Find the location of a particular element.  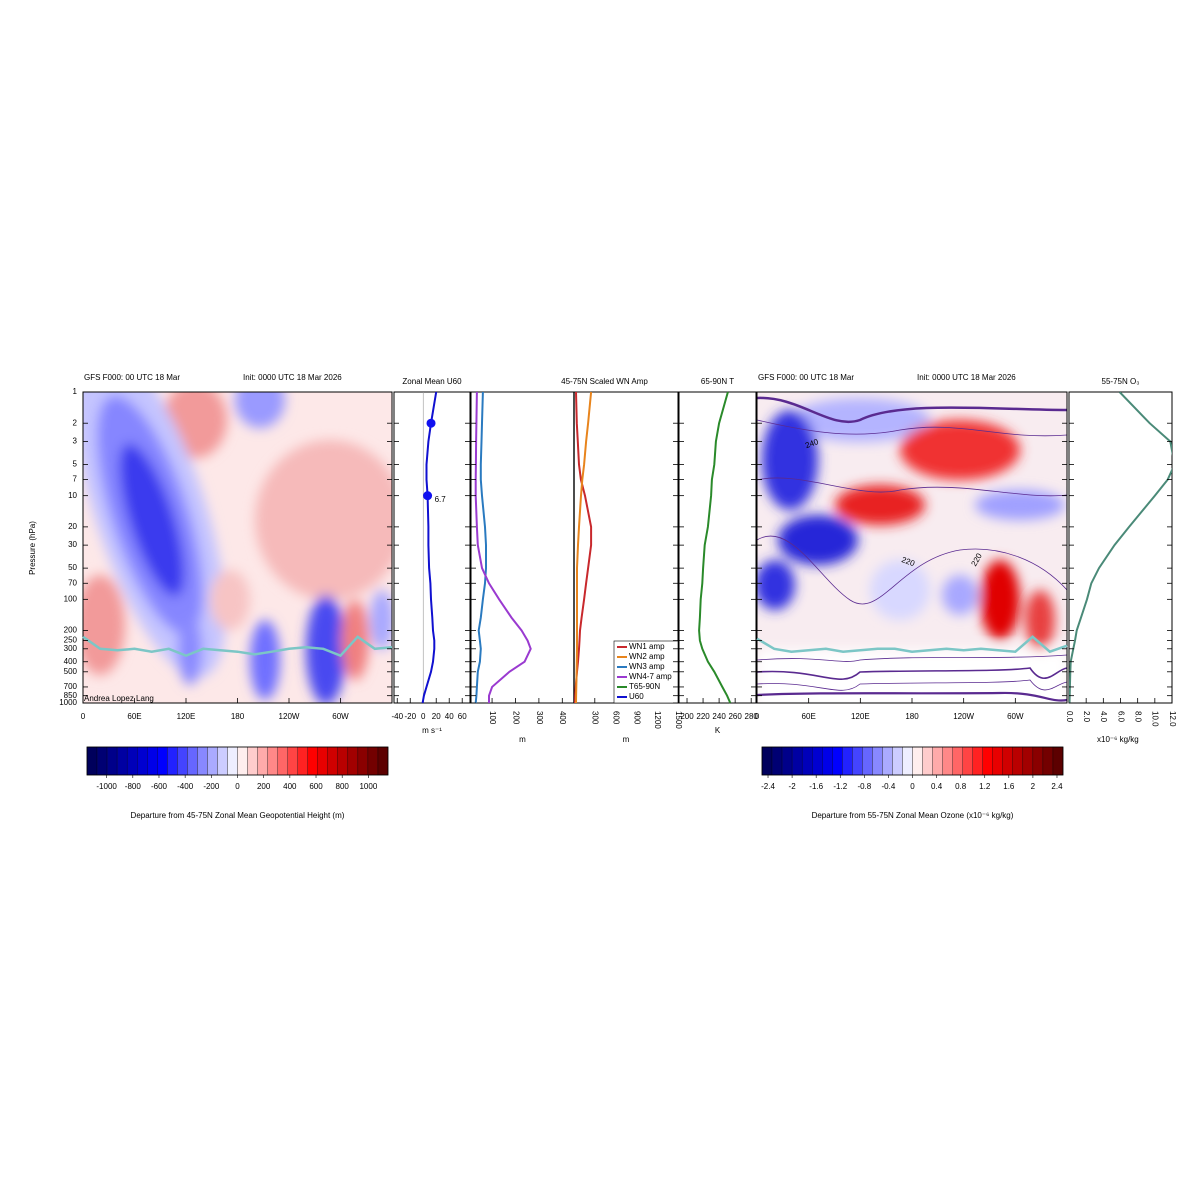

legend-box is located at coordinates (646, 672).